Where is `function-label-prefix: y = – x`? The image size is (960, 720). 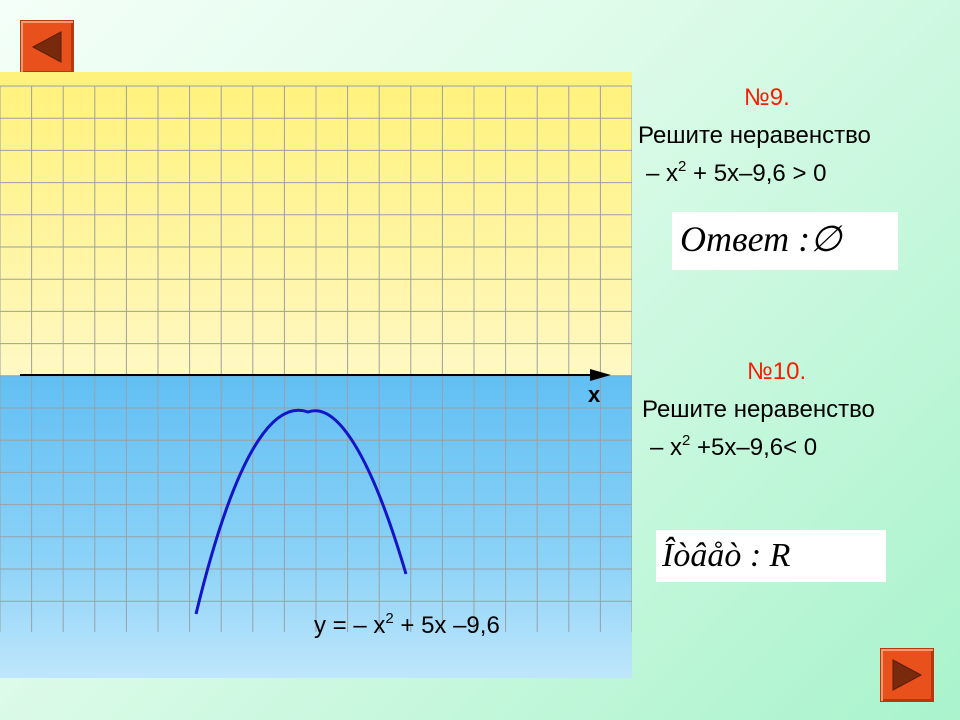 function-label-prefix: y = – x is located at coordinates (350, 625).